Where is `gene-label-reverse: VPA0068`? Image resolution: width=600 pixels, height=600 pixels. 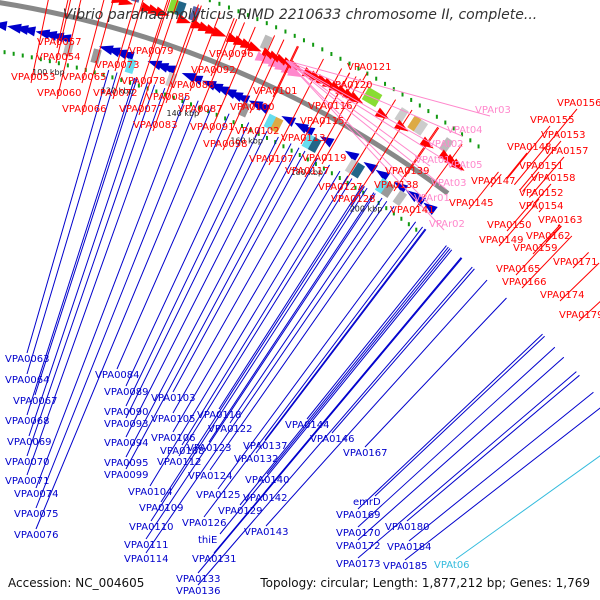 gene-label-reverse: VPA0068 is located at coordinates (27, 421).